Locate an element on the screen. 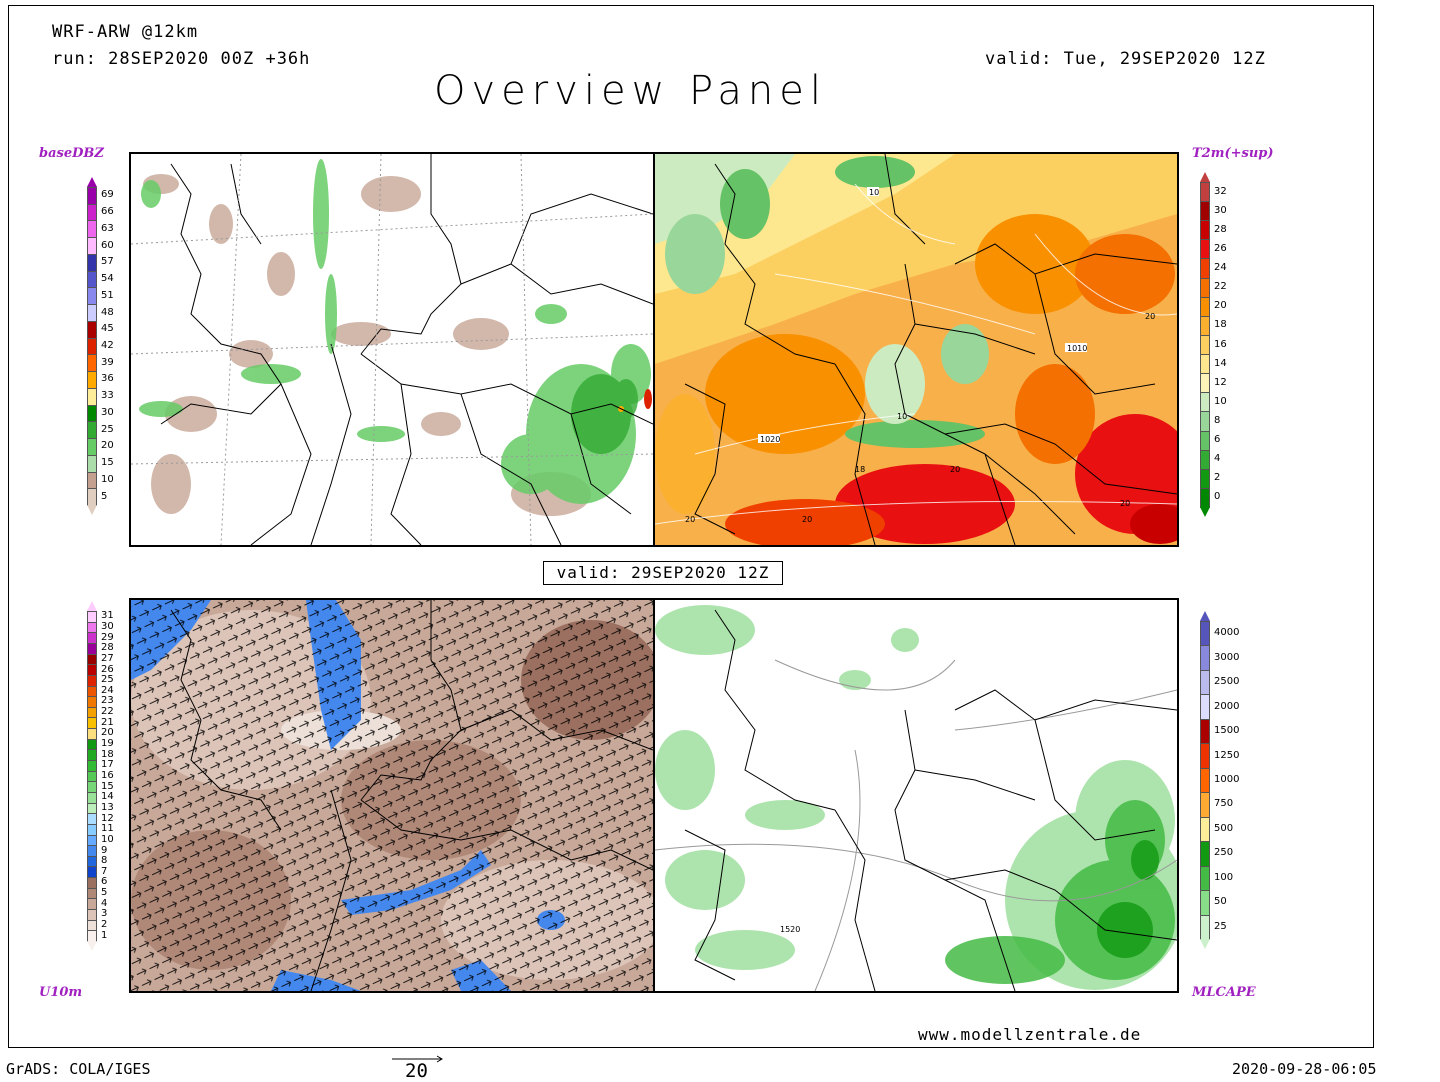  colorbar-label: 750 is located at coordinates (1224, 804).